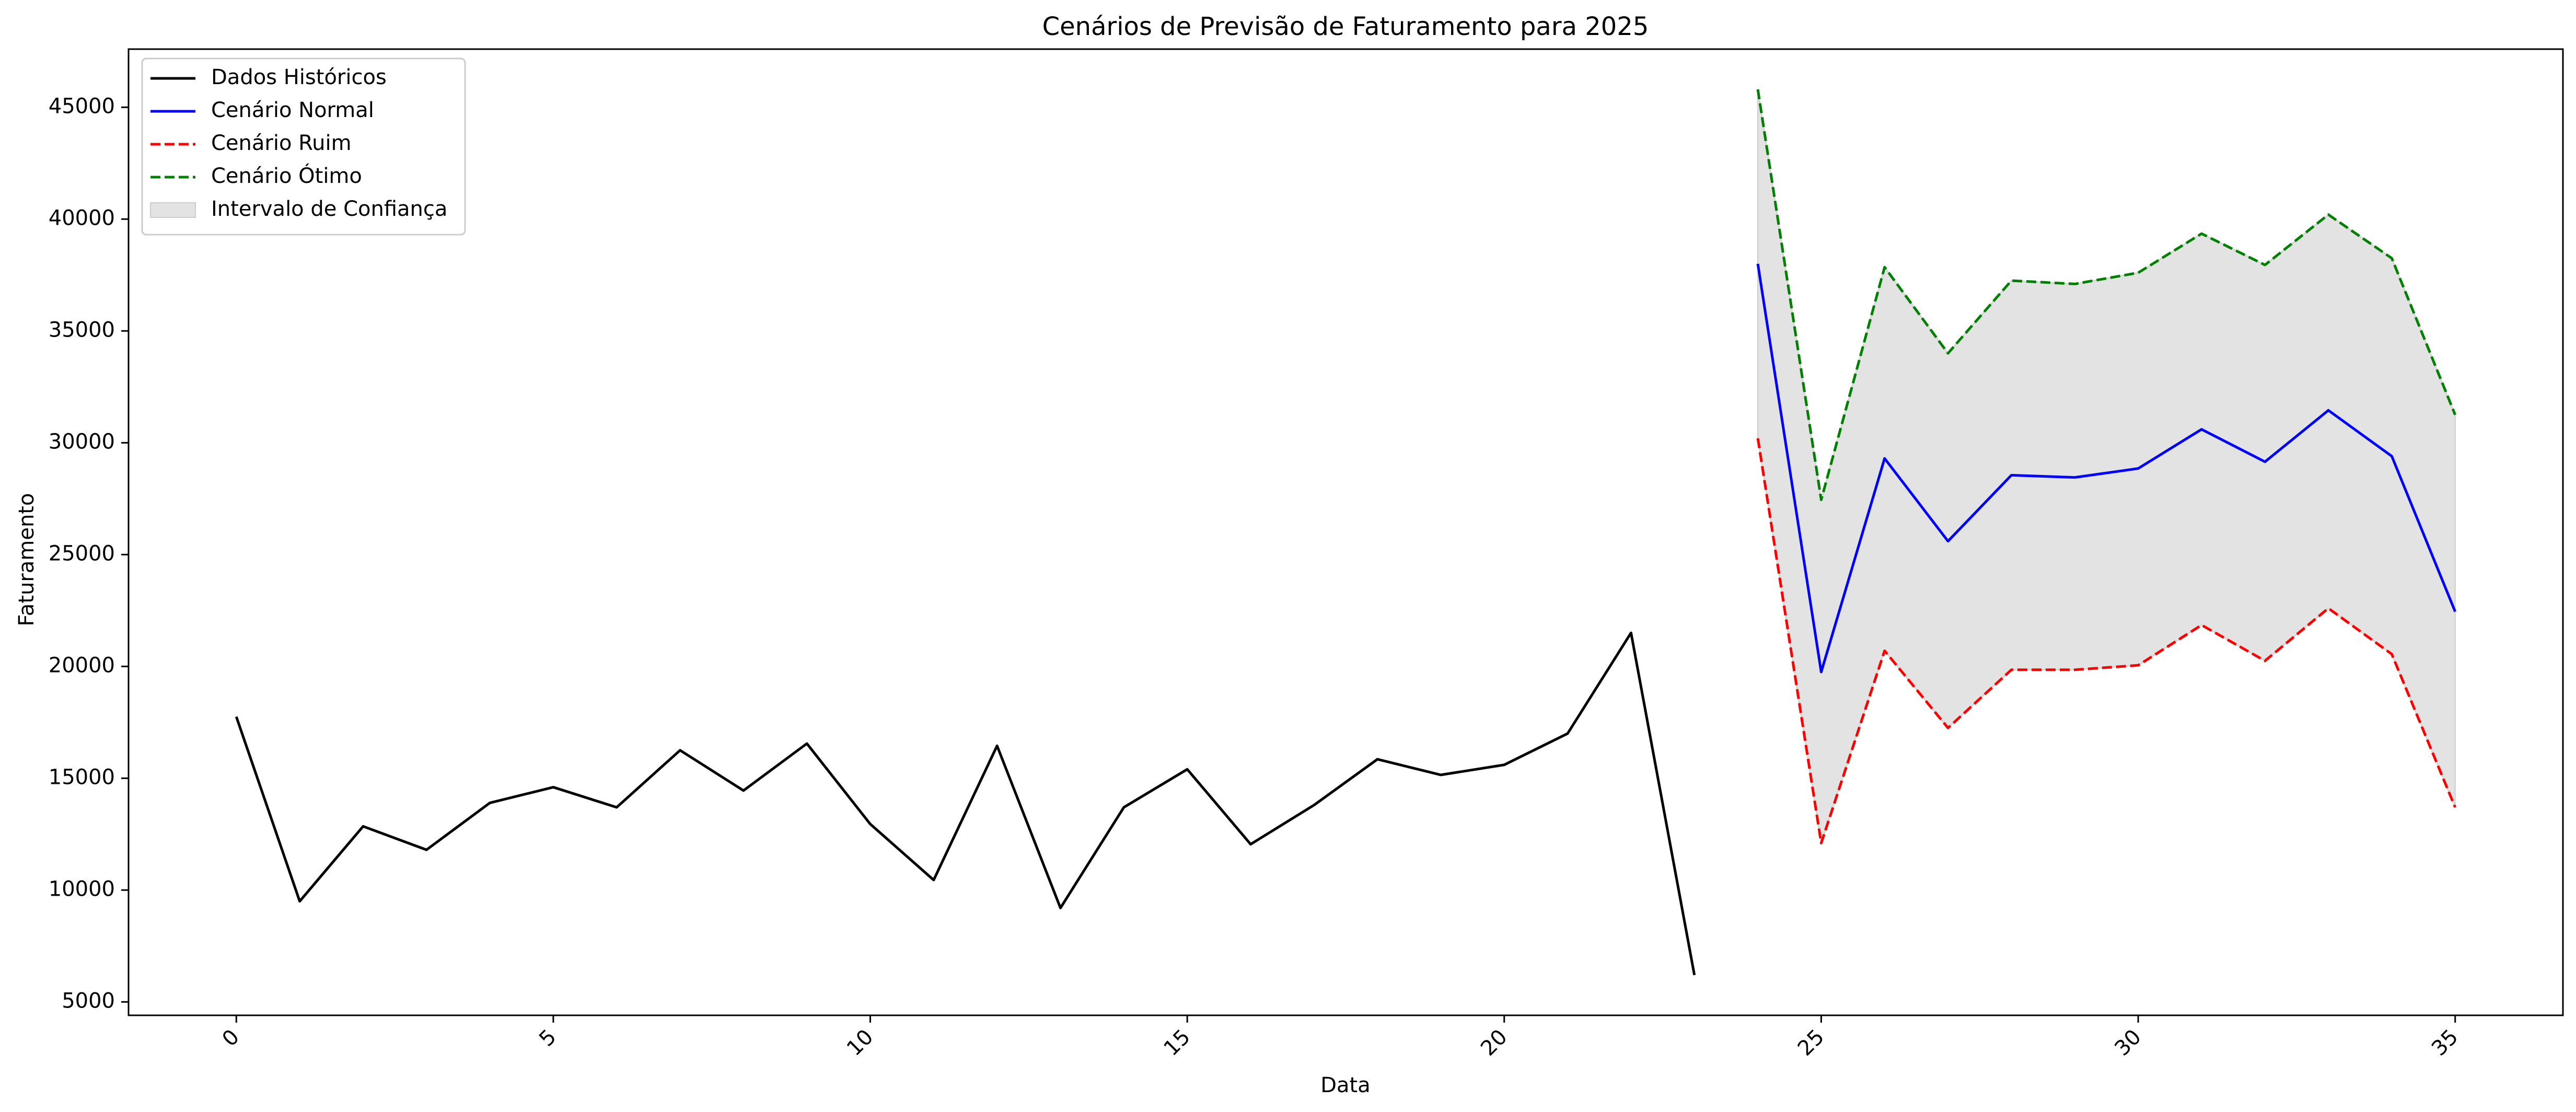 This screenshot has height=1112, width=2576. I want to click on x-axis-title: Data, so click(1346, 1085).